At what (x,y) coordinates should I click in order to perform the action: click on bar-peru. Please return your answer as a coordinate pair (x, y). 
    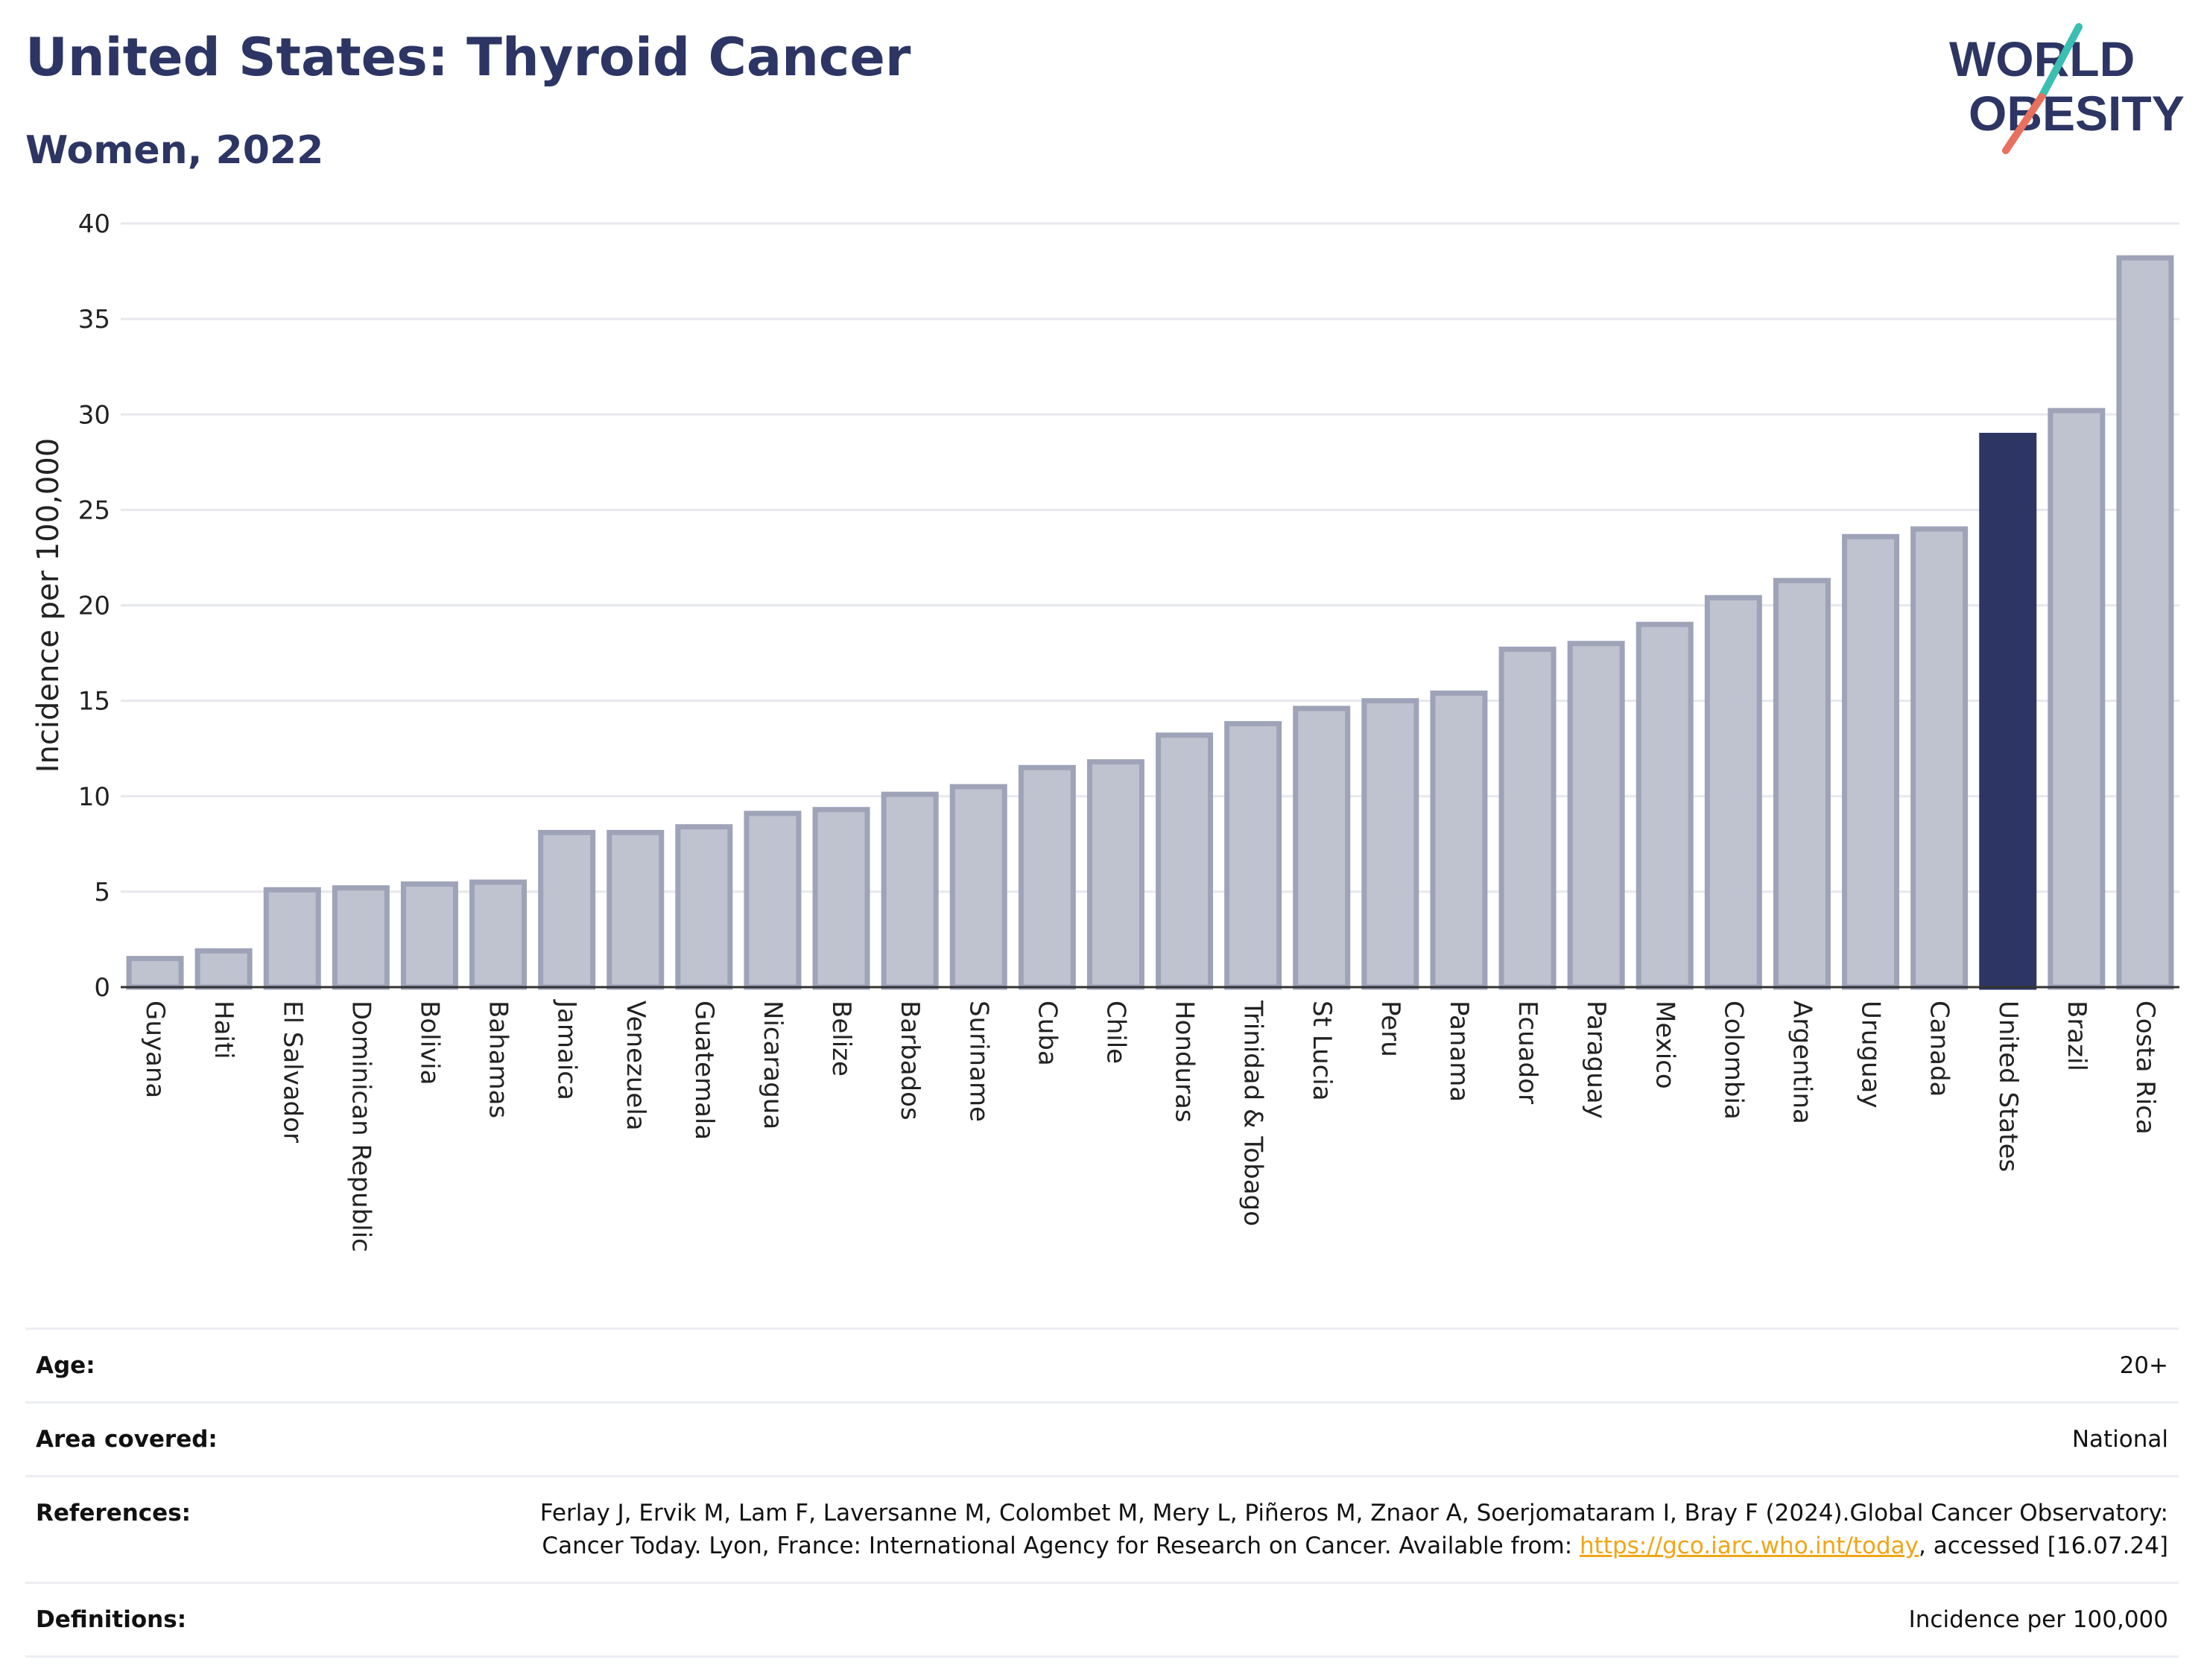
    Looking at the image, I should click on (1390, 844).